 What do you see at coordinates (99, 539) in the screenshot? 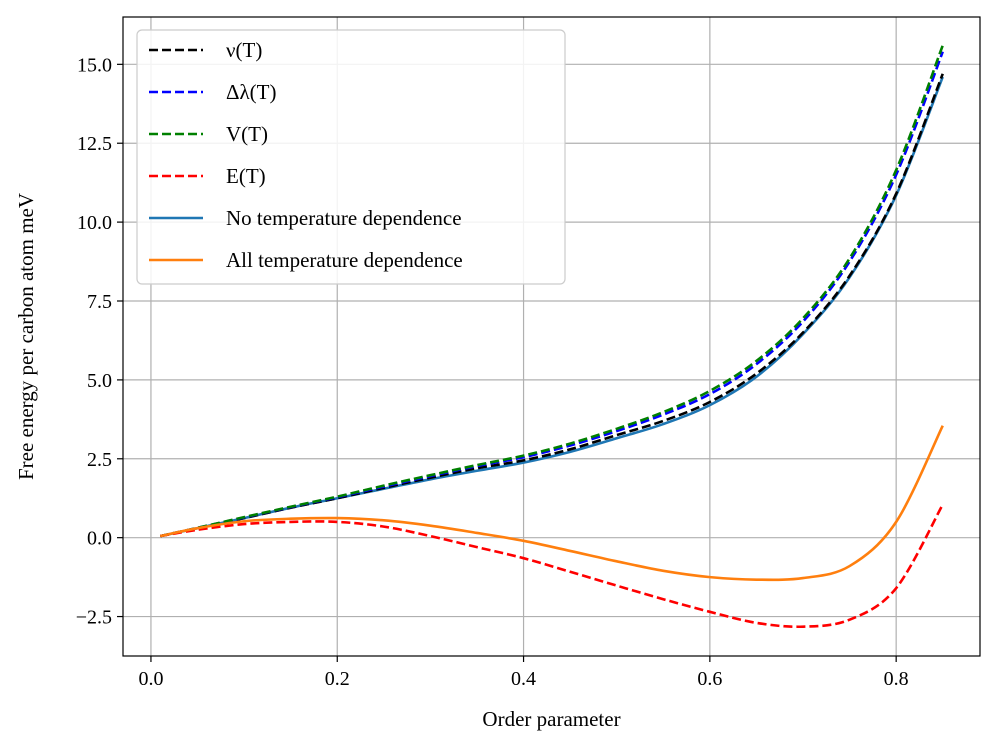
I see `y-tick-label: 0.0` at bounding box center [99, 539].